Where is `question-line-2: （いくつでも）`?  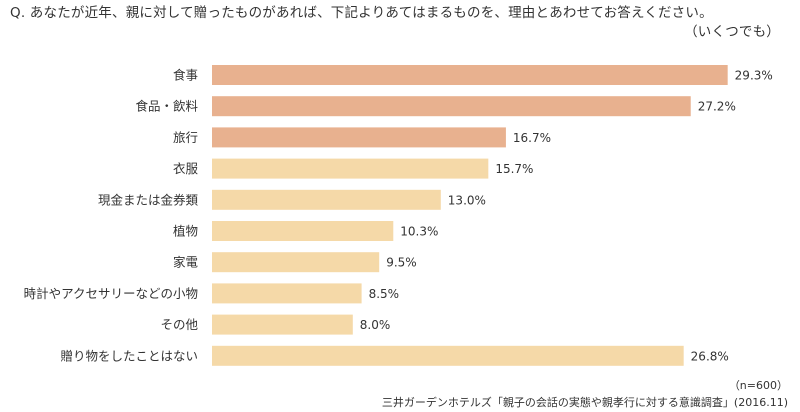
question-line-2: （いくつでも） is located at coordinates (732, 32).